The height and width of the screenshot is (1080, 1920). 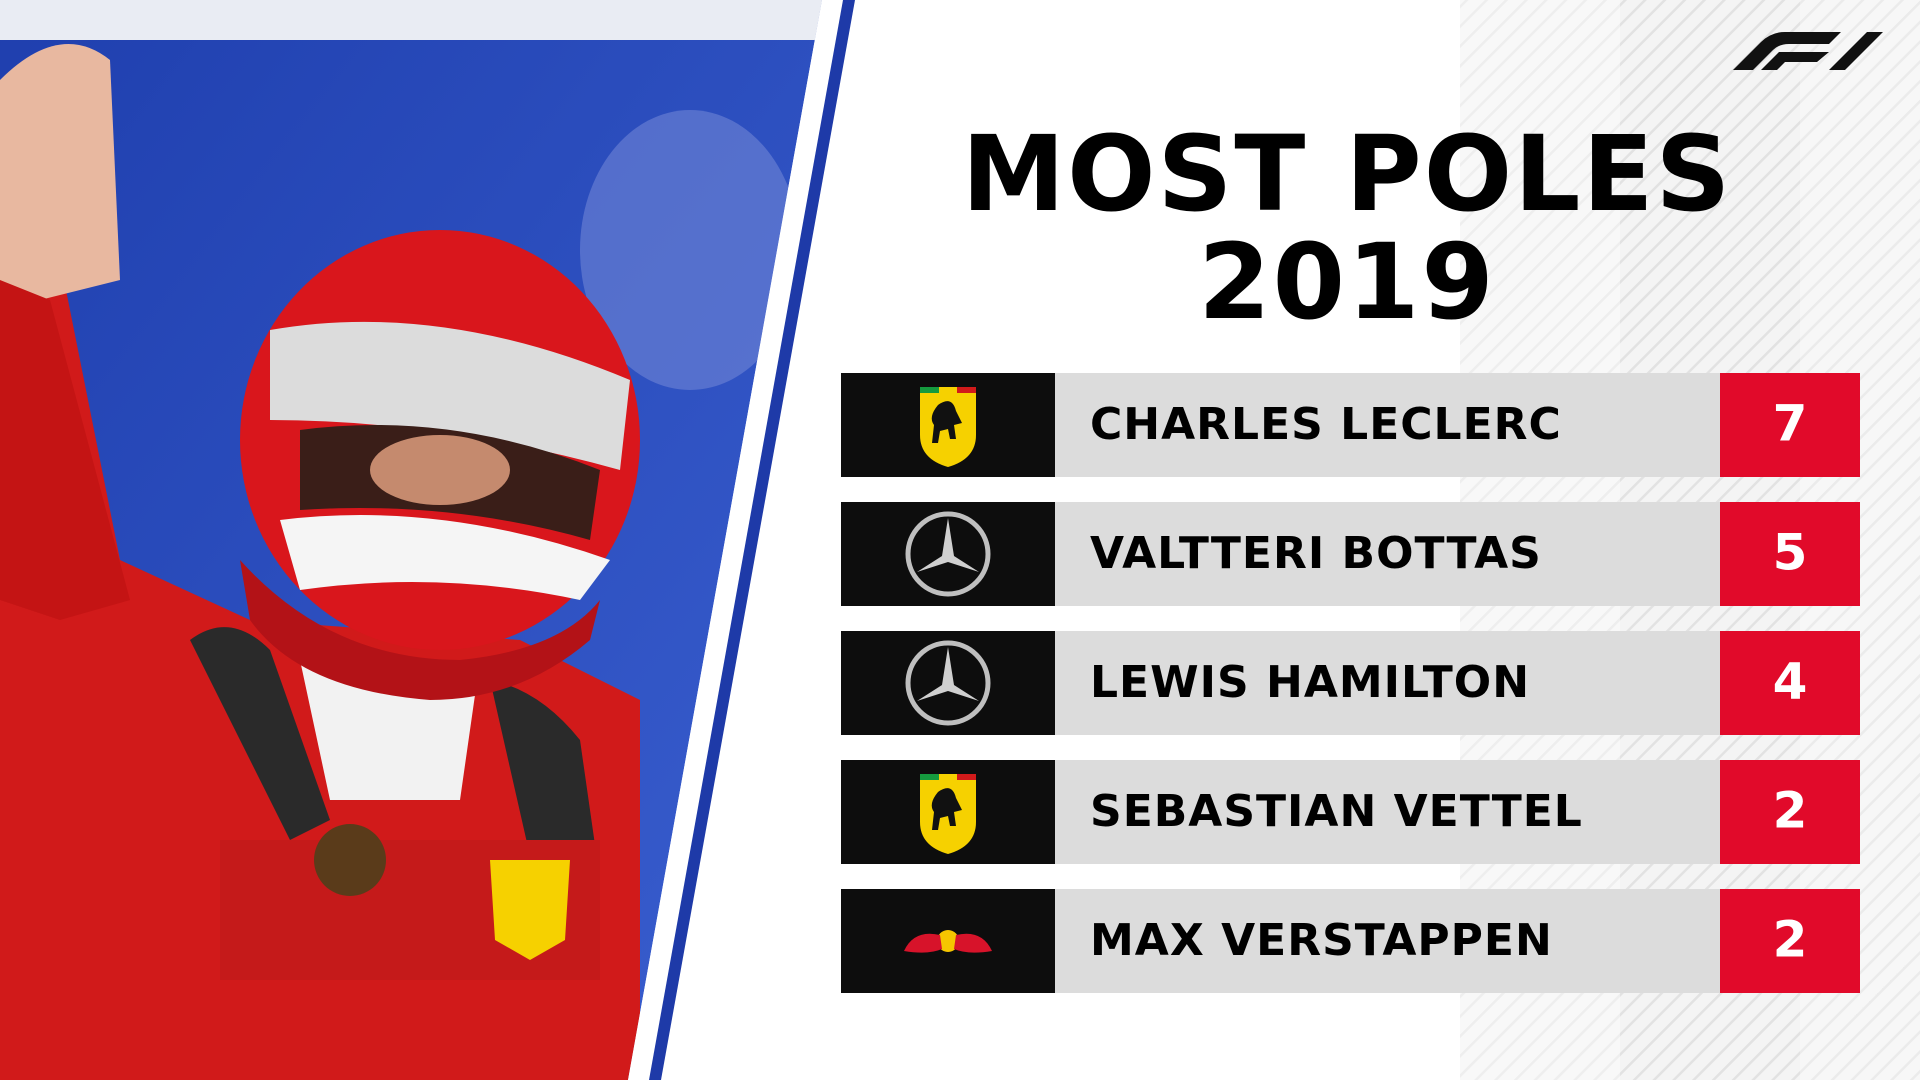 I want to click on row: LEWIS HAMILTON 4, so click(x=1350, y=683).